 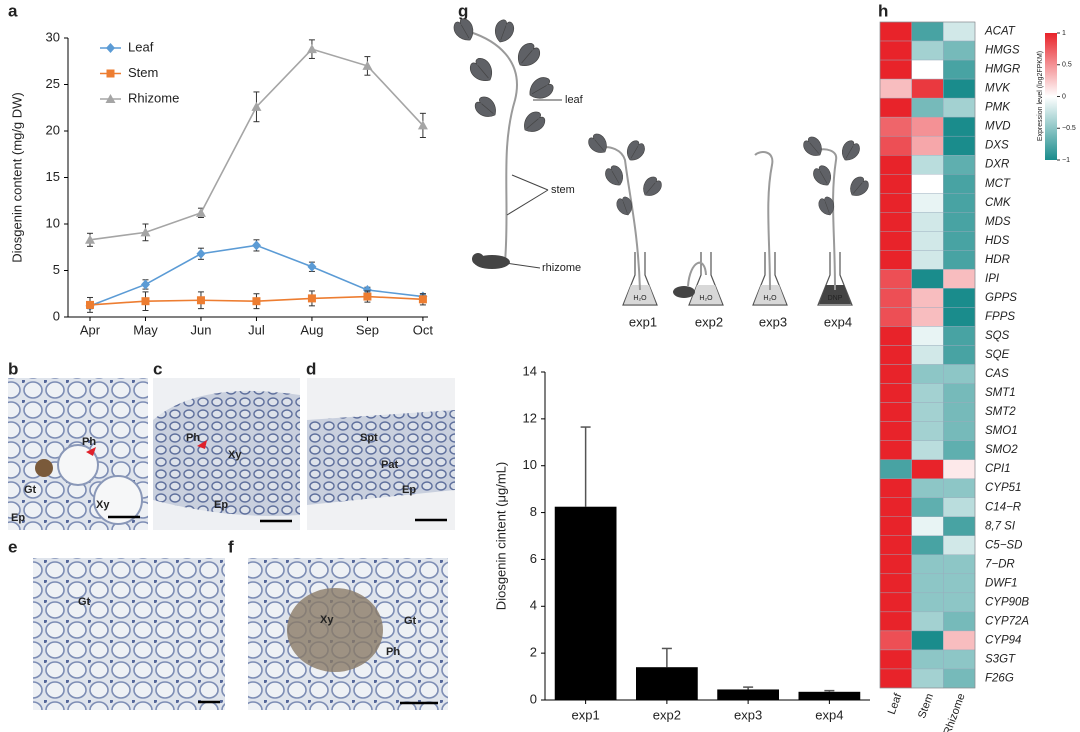 What do you see at coordinates (667, 714) in the screenshot?
I see `x-tick-label: exp2` at bounding box center [667, 714].